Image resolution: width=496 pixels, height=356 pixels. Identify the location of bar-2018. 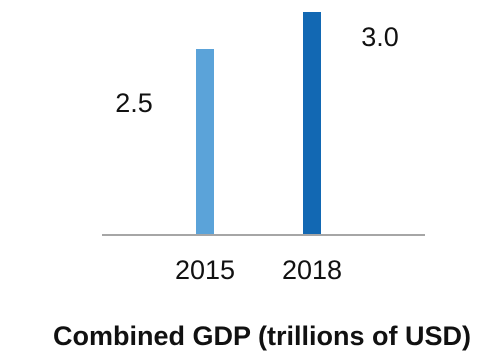
(312, 123).